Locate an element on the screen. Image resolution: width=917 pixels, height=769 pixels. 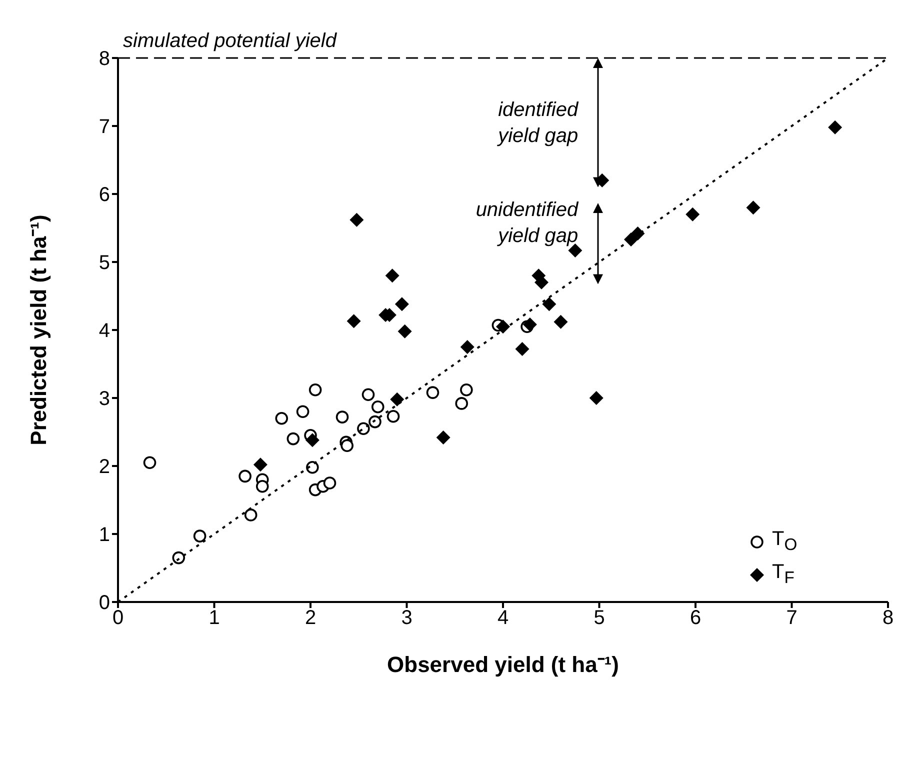
y-tick-label: 5 is located at coordinates (104, 263).